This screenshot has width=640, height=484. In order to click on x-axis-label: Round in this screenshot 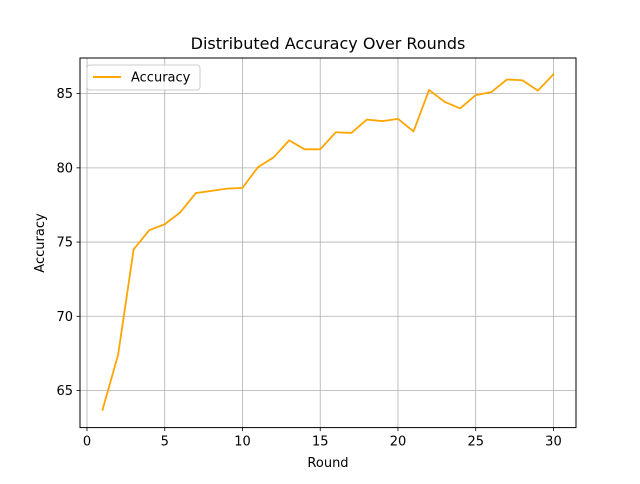, I will do `click(327, 463)`.